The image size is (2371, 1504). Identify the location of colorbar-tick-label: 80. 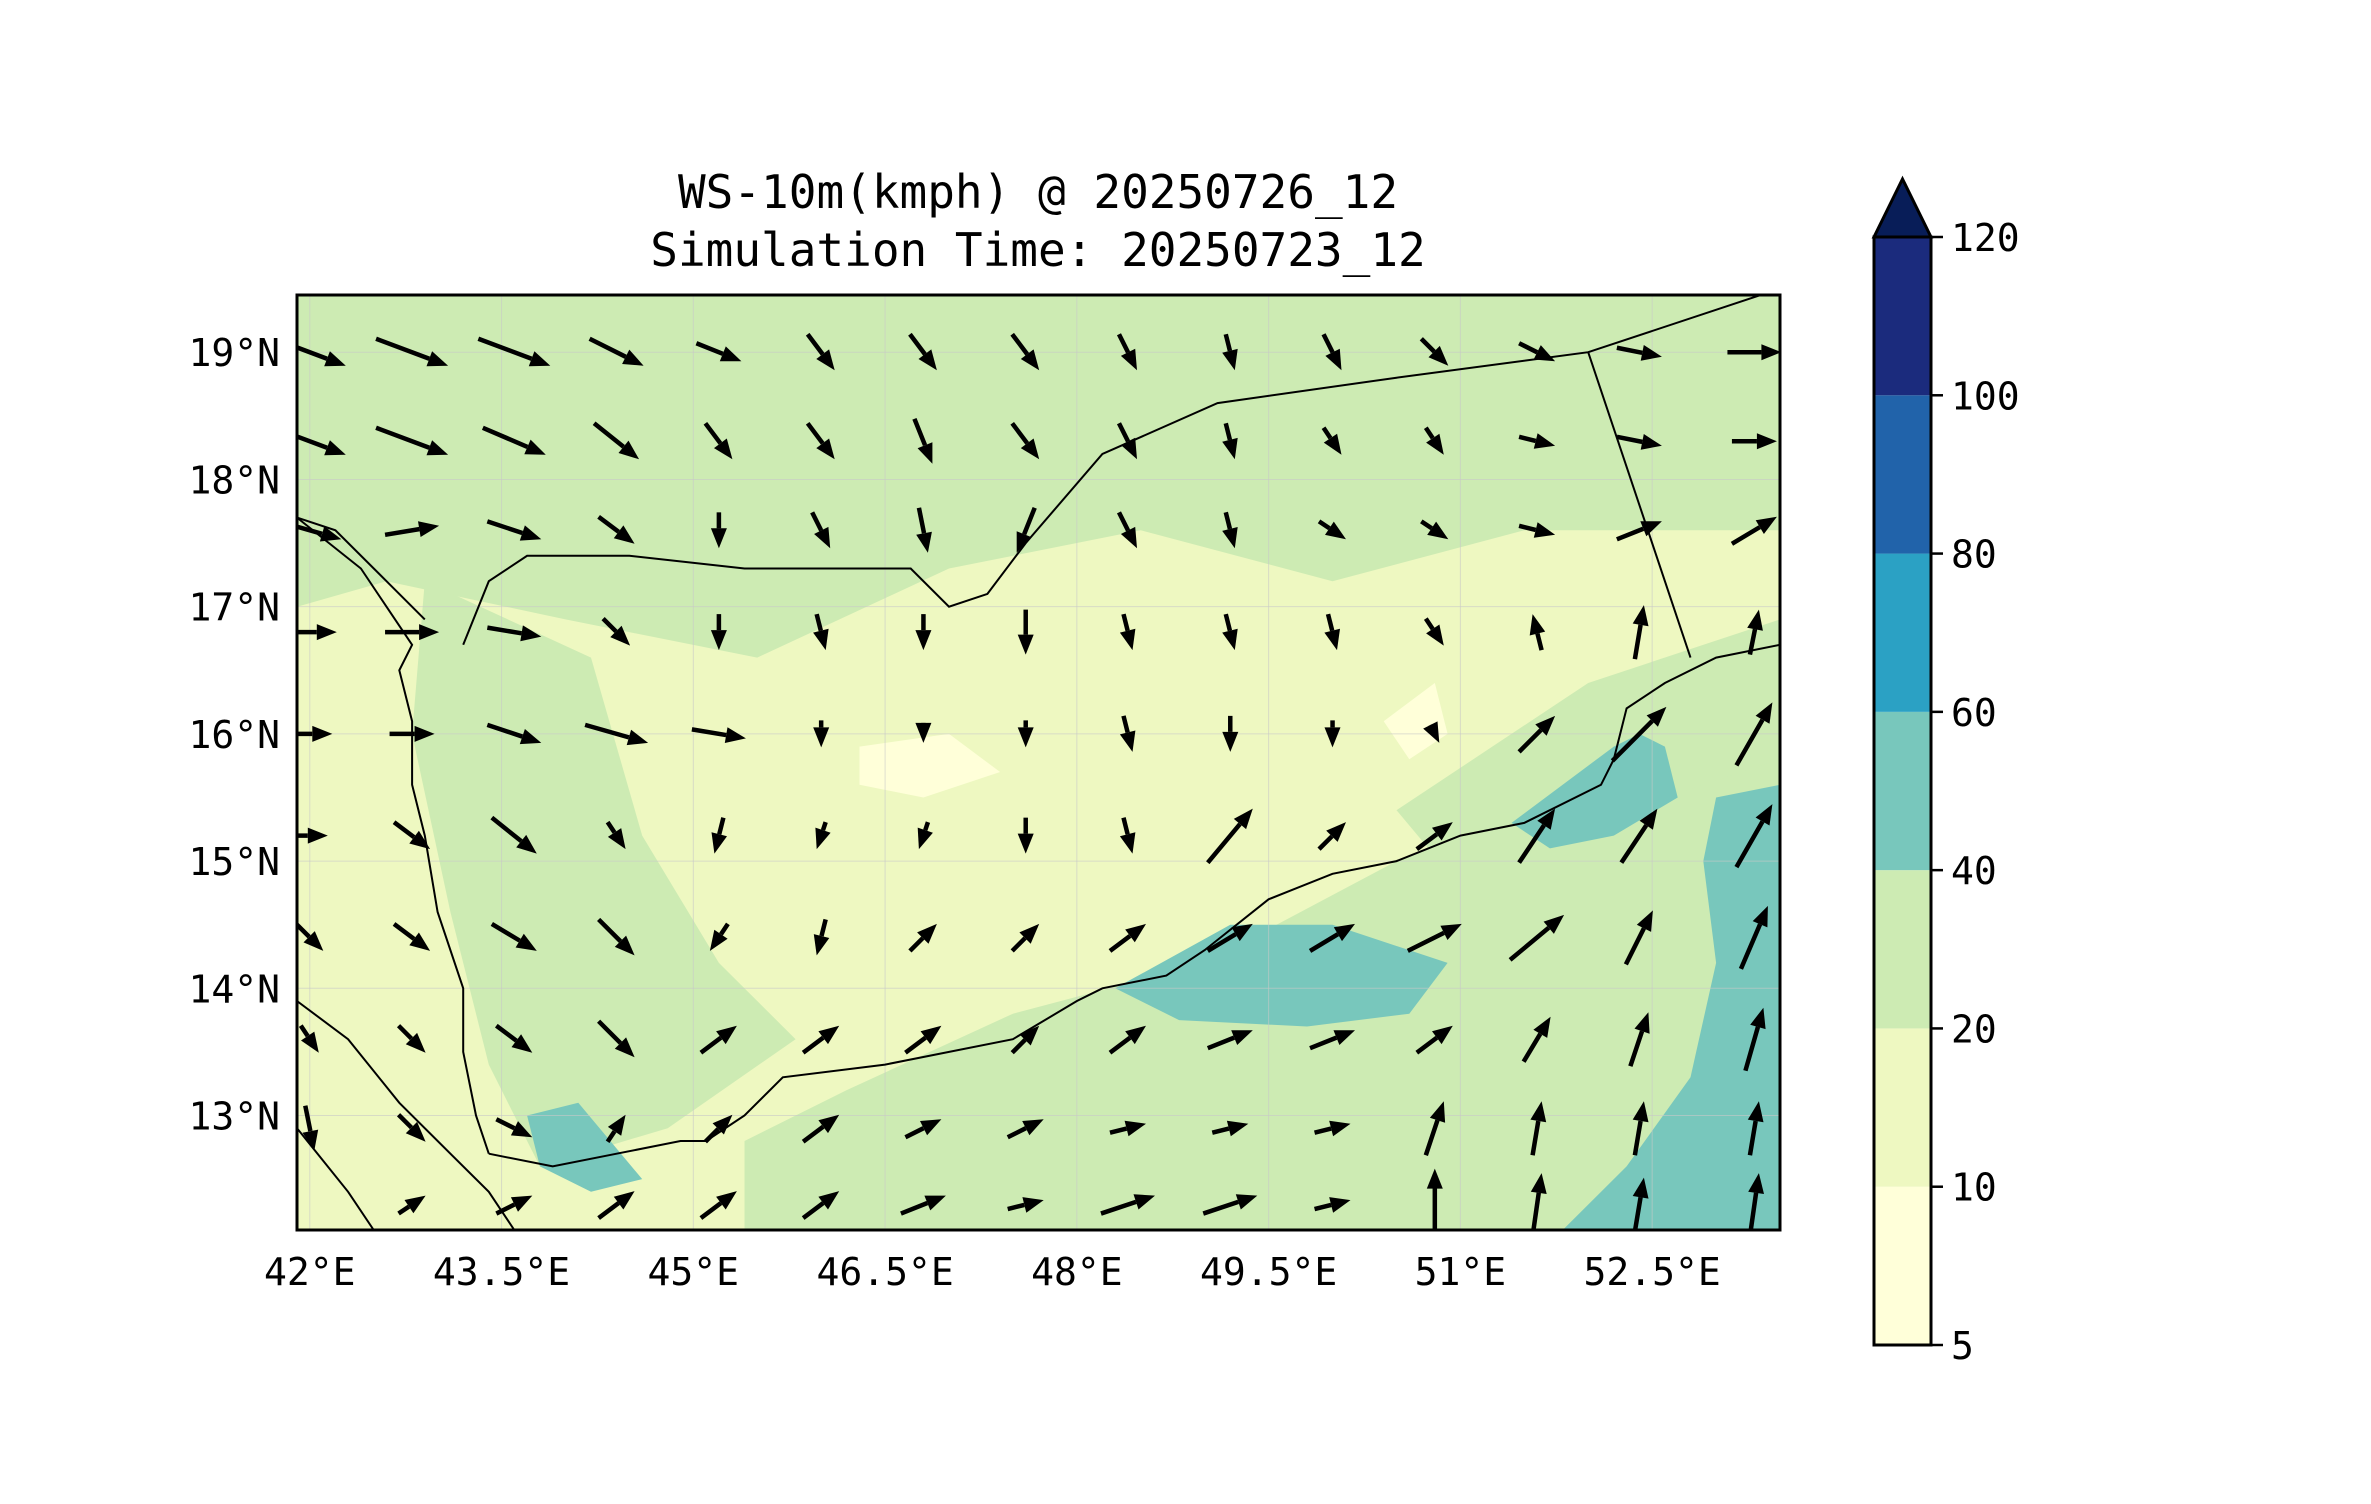
(1974, 555).